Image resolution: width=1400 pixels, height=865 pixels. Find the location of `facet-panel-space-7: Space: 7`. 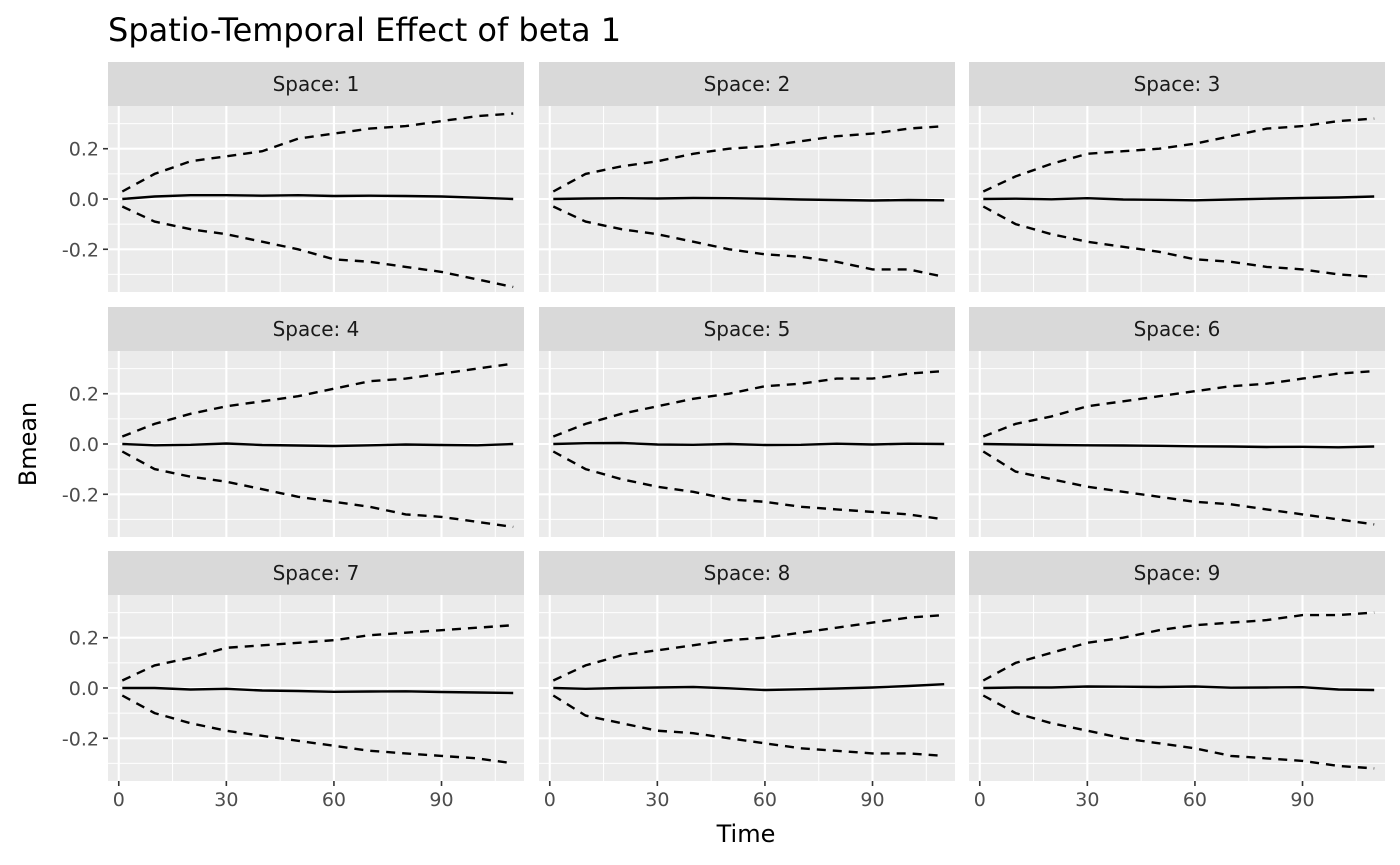

facet-panel-space-7: Space: 7 is located at coordinates (316, 666).